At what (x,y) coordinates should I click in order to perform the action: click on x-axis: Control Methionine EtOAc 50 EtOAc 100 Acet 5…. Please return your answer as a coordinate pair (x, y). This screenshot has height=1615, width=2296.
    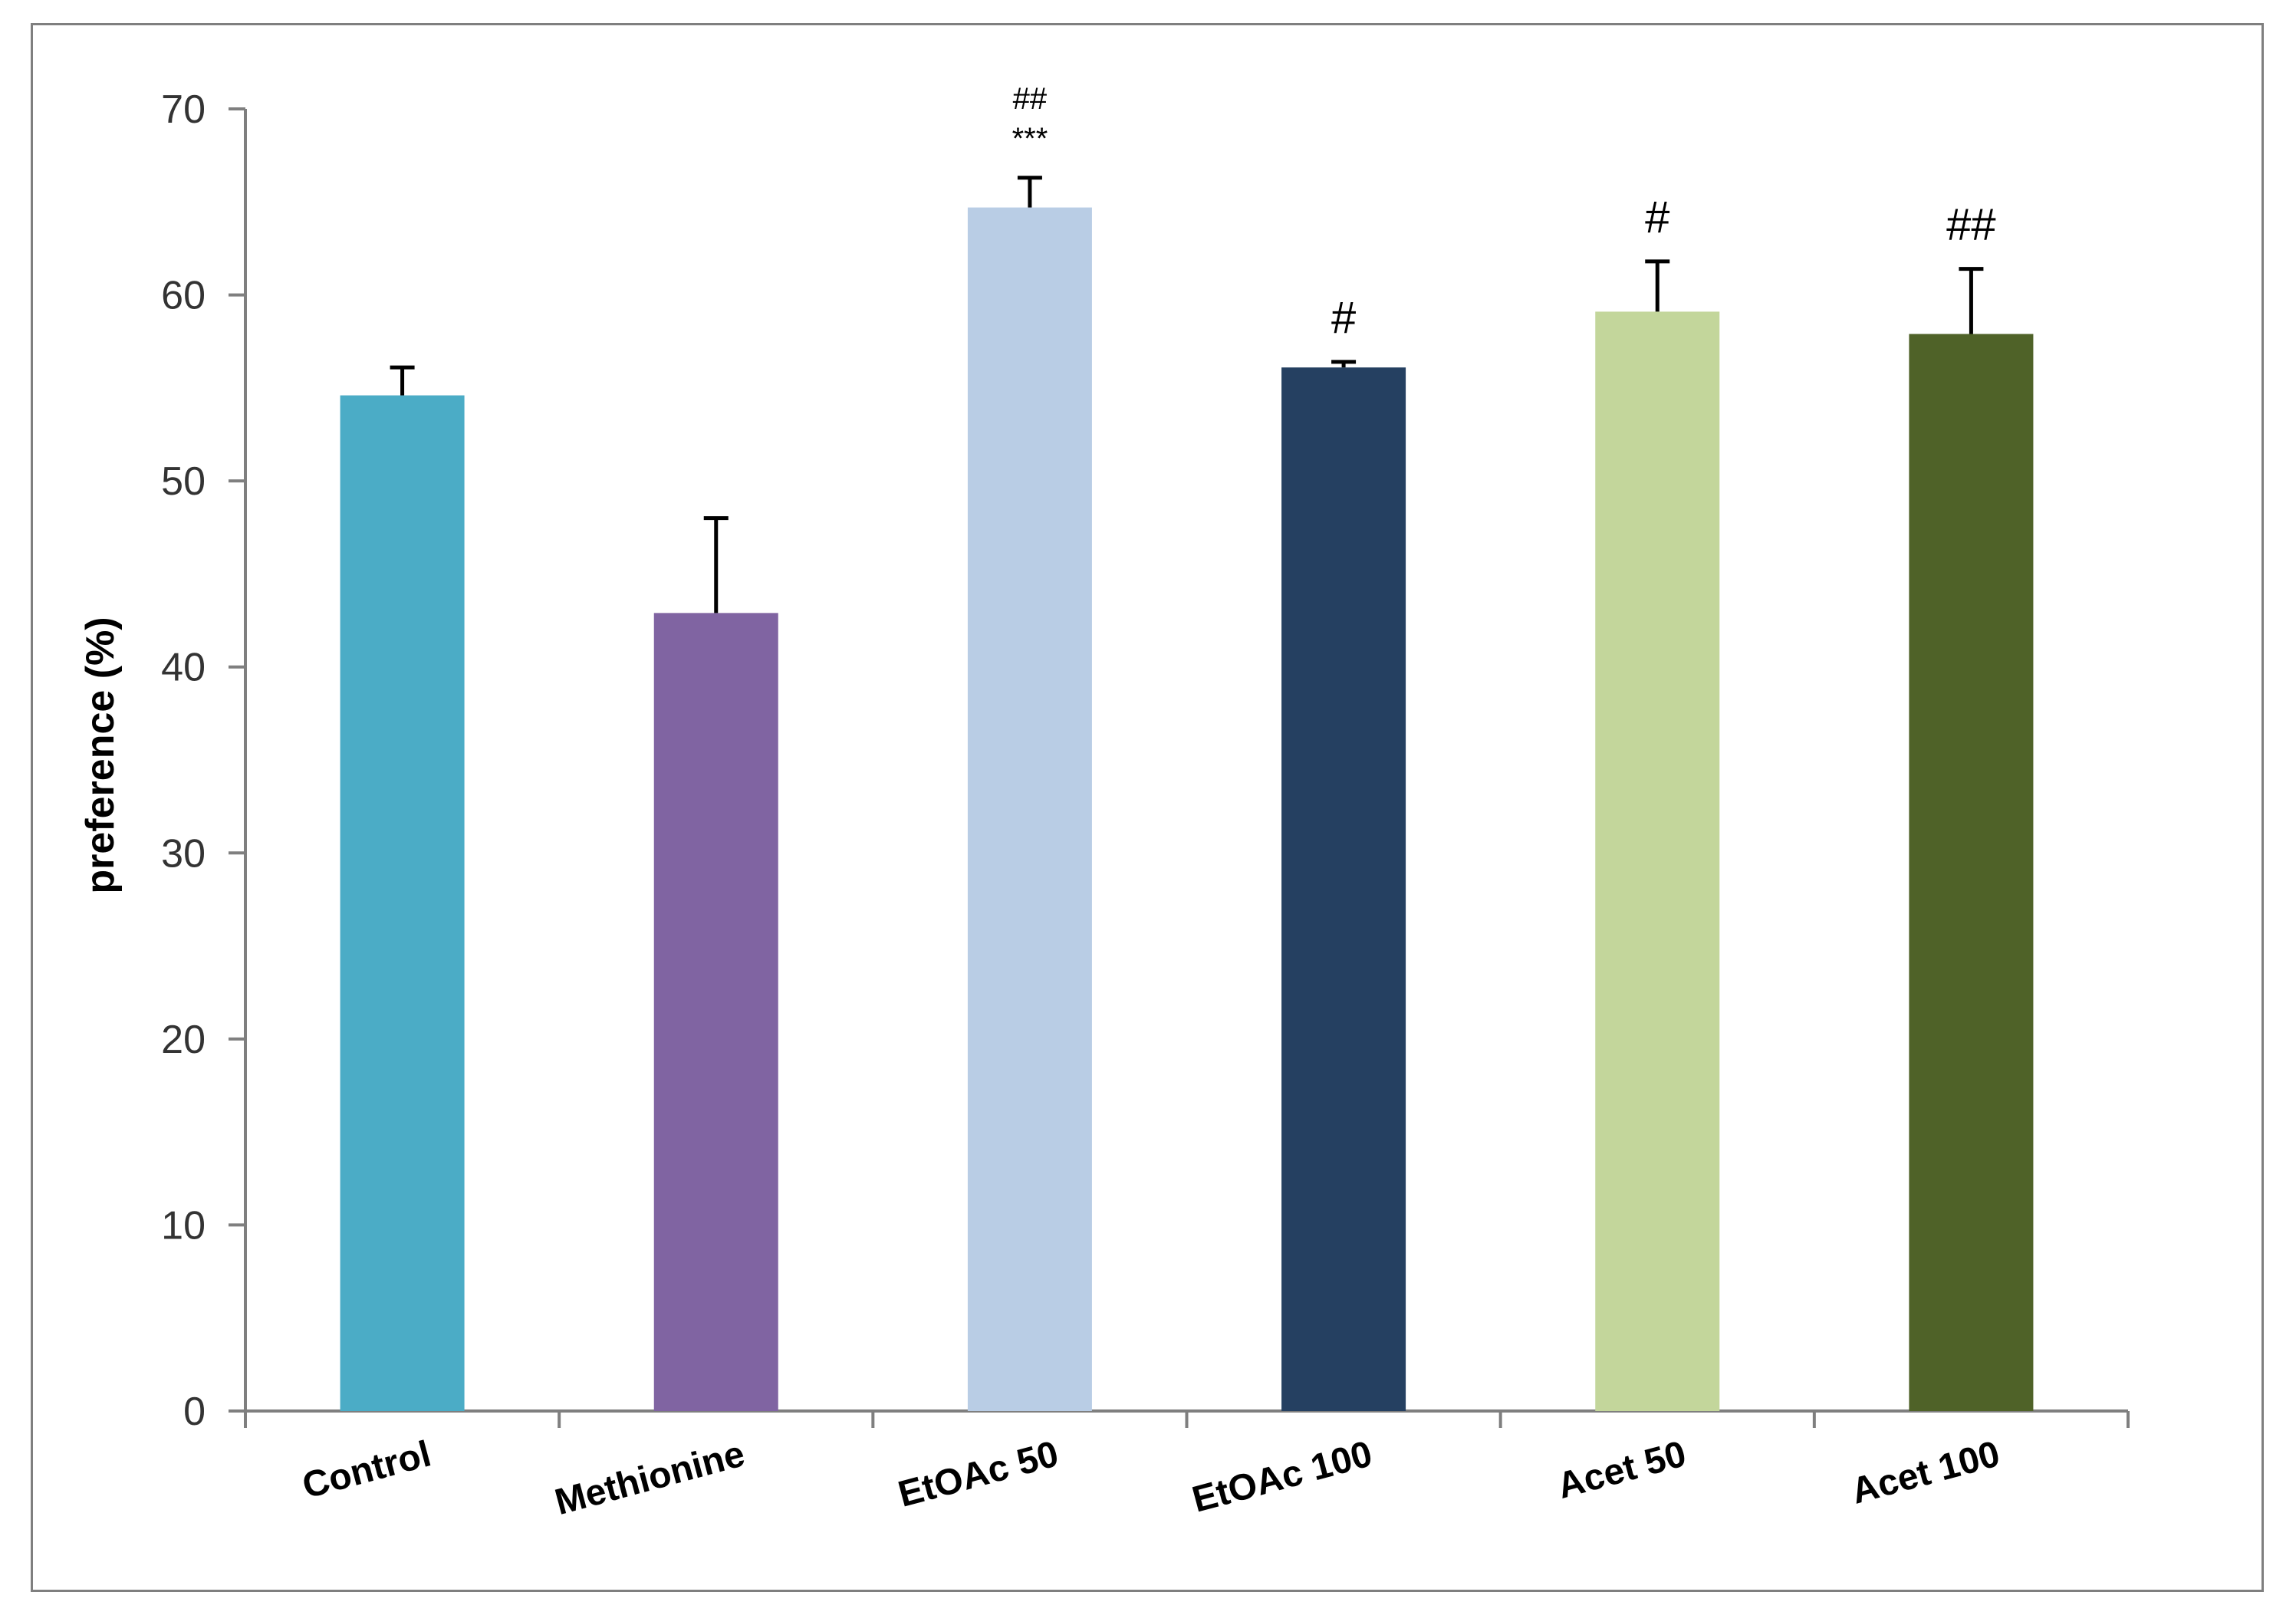
    Looking at the image, I should click on (1187, 1466).